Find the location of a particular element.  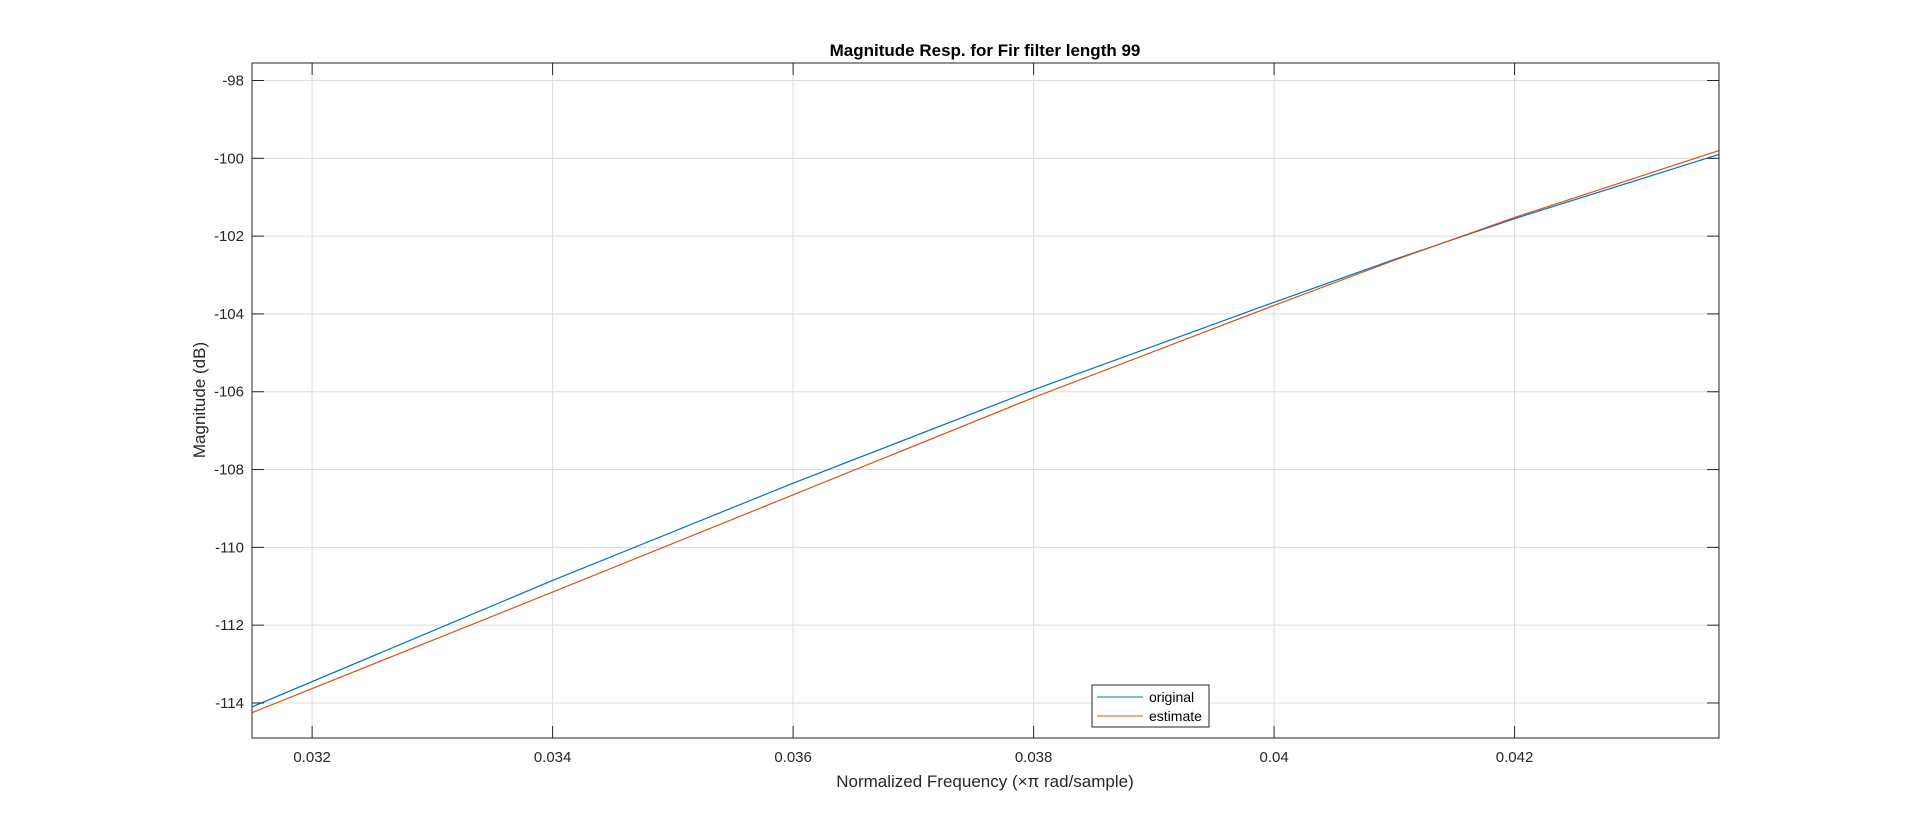

legend-label-original: original is located at coordinates (1171, 697).